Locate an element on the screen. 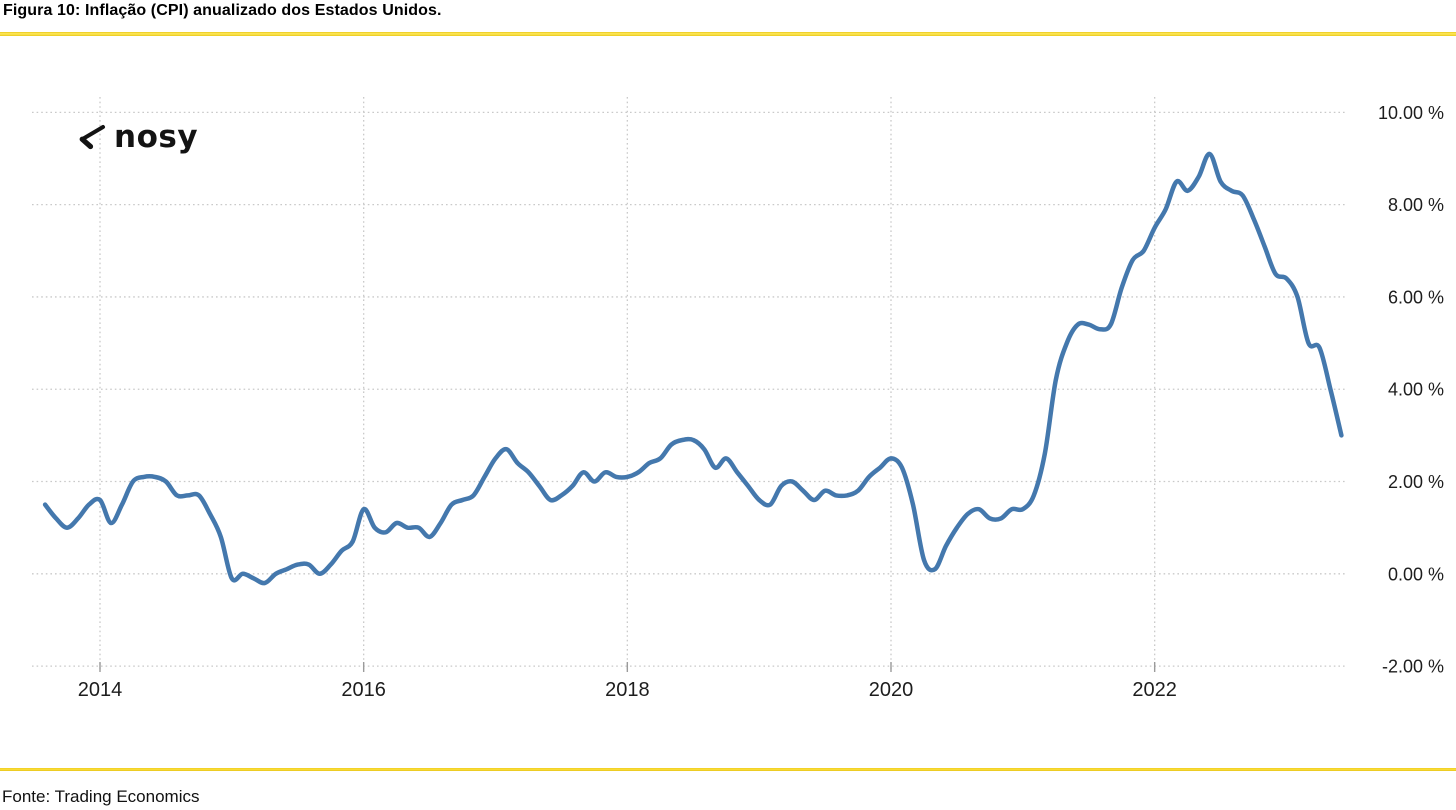 The height and width of the screenshot is (810, 1456). x-tick-label: 2020 is located at coordinates (891, 690).